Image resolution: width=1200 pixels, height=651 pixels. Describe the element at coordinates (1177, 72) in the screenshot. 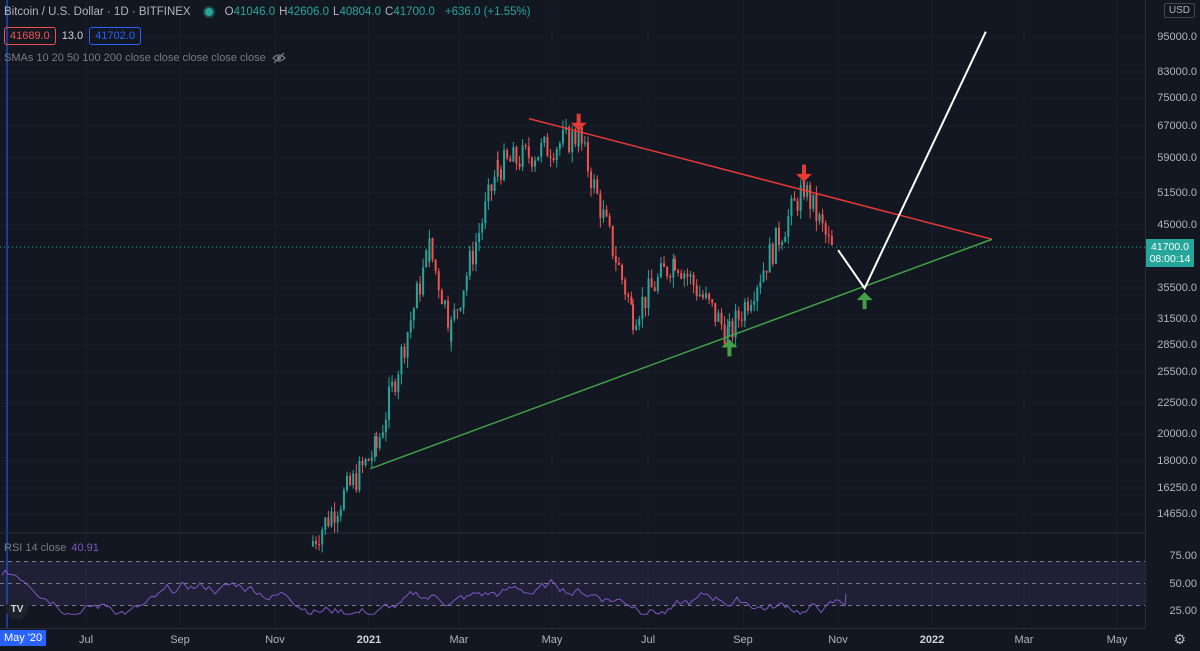

I see `price-tick-label: 83000.0` at that location.